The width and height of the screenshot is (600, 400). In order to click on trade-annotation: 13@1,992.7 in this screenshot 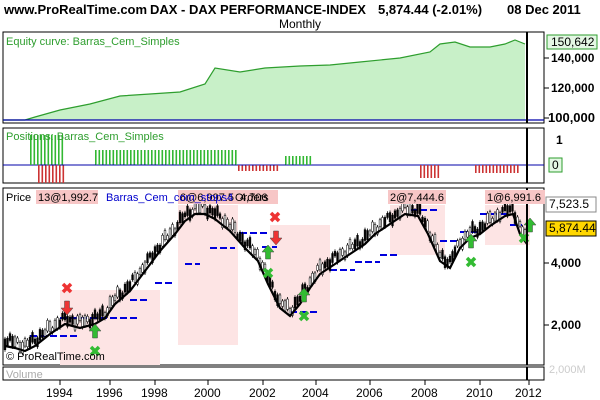, I will do `click(68, 198)`.